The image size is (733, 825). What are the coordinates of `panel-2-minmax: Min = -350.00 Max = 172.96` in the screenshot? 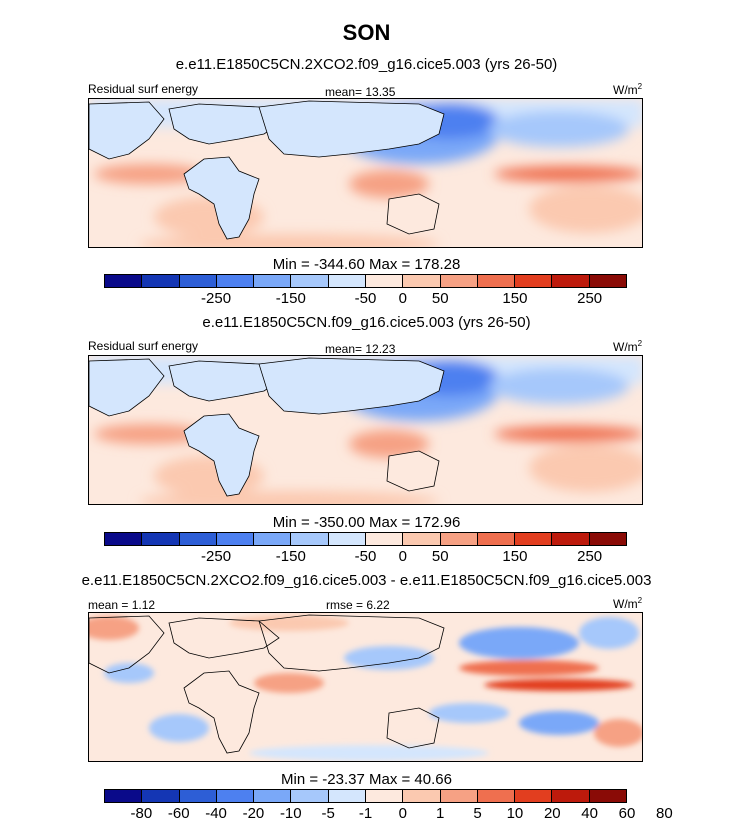 It's located at (366, 522).